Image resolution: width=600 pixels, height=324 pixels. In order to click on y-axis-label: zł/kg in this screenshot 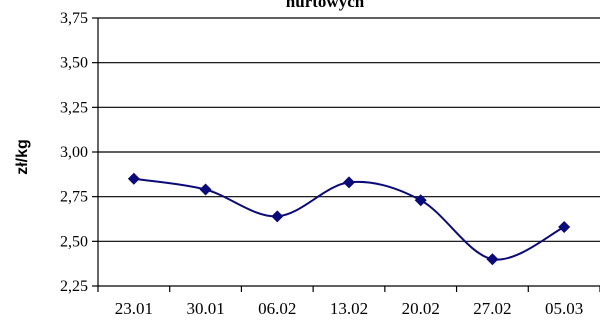, I will do `click(22, 157)`.